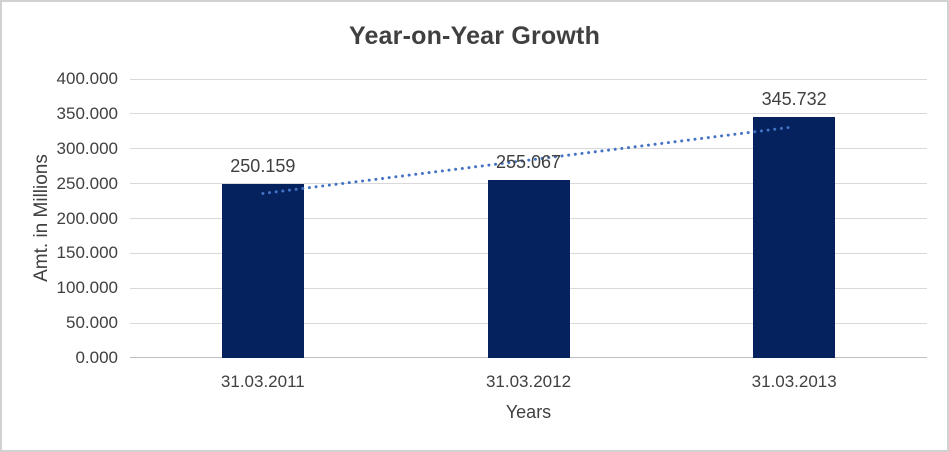 The image size is (949, 452). I want to click on bar-31.03.2013, so click(794, 237).